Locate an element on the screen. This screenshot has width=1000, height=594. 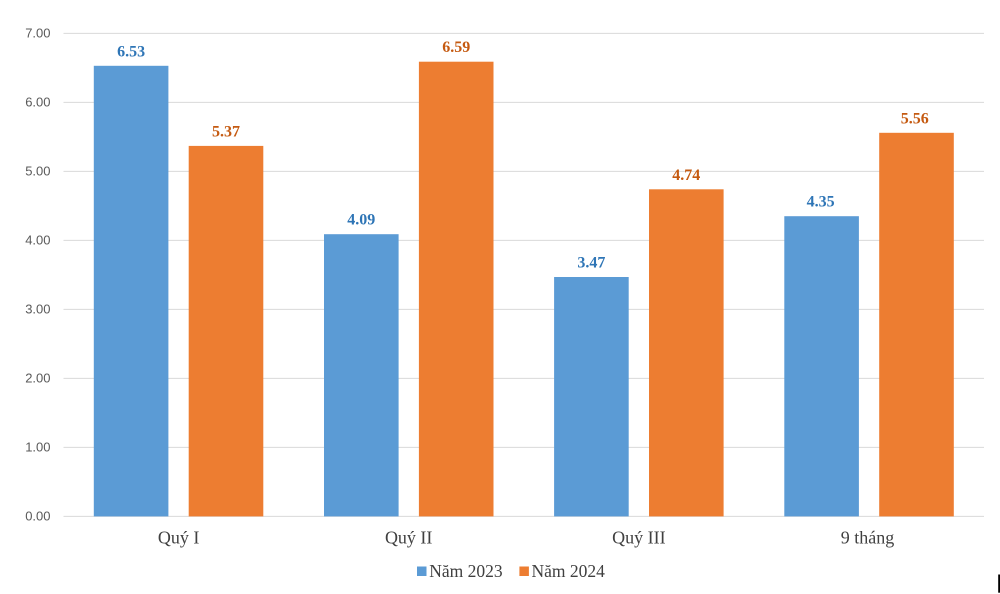
svg-text: 3.47 is located at coordinates (591, 263).